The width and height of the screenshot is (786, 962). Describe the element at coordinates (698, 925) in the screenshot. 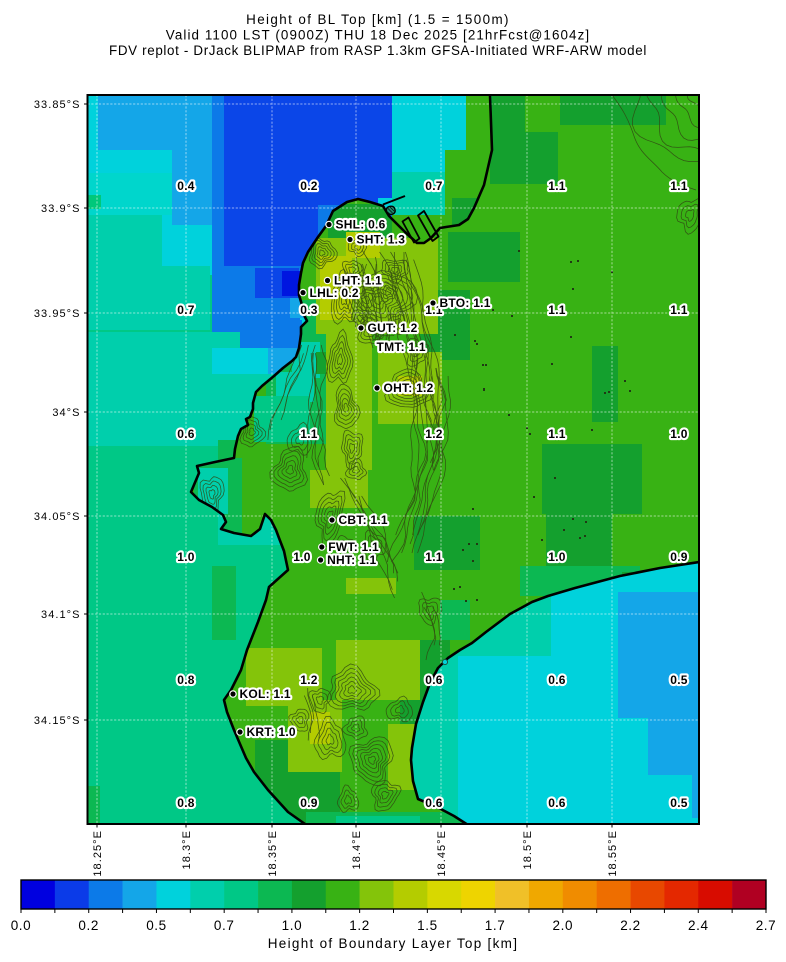

I see `svg-text: 2.4` at that location.